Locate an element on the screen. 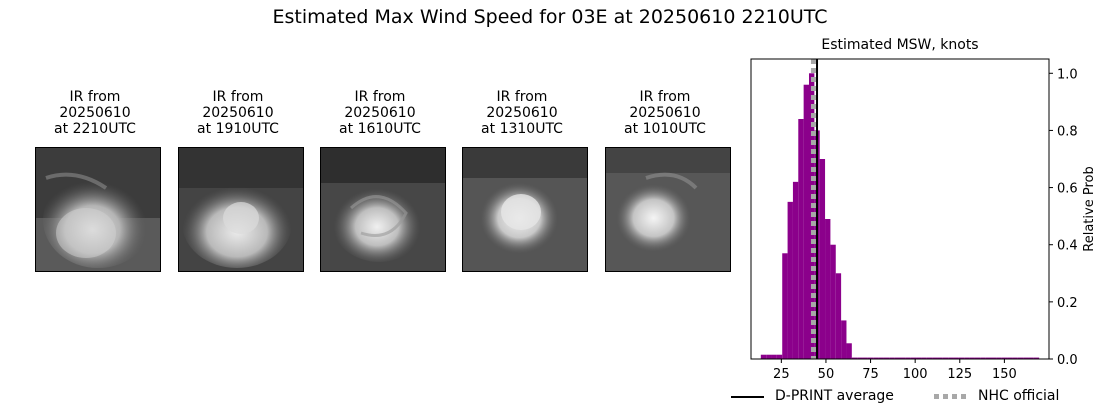  ir-panel-title: IR from 20250610 at 1010UTC is located at coordinates (665, 113).